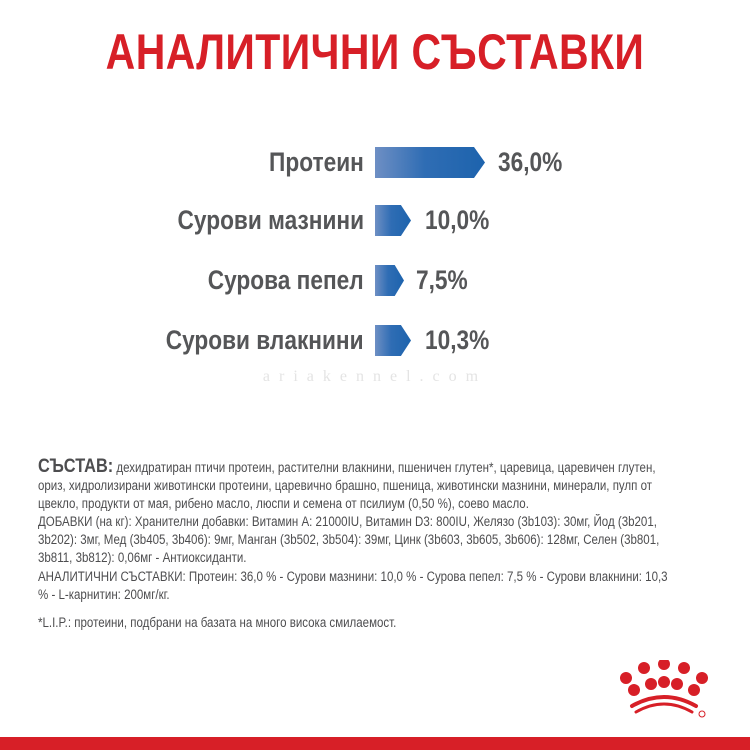  Describe the element at coordinates (76, 466) in the screenshot. I see `composition-heading: СЪСТАВ:` at that location.